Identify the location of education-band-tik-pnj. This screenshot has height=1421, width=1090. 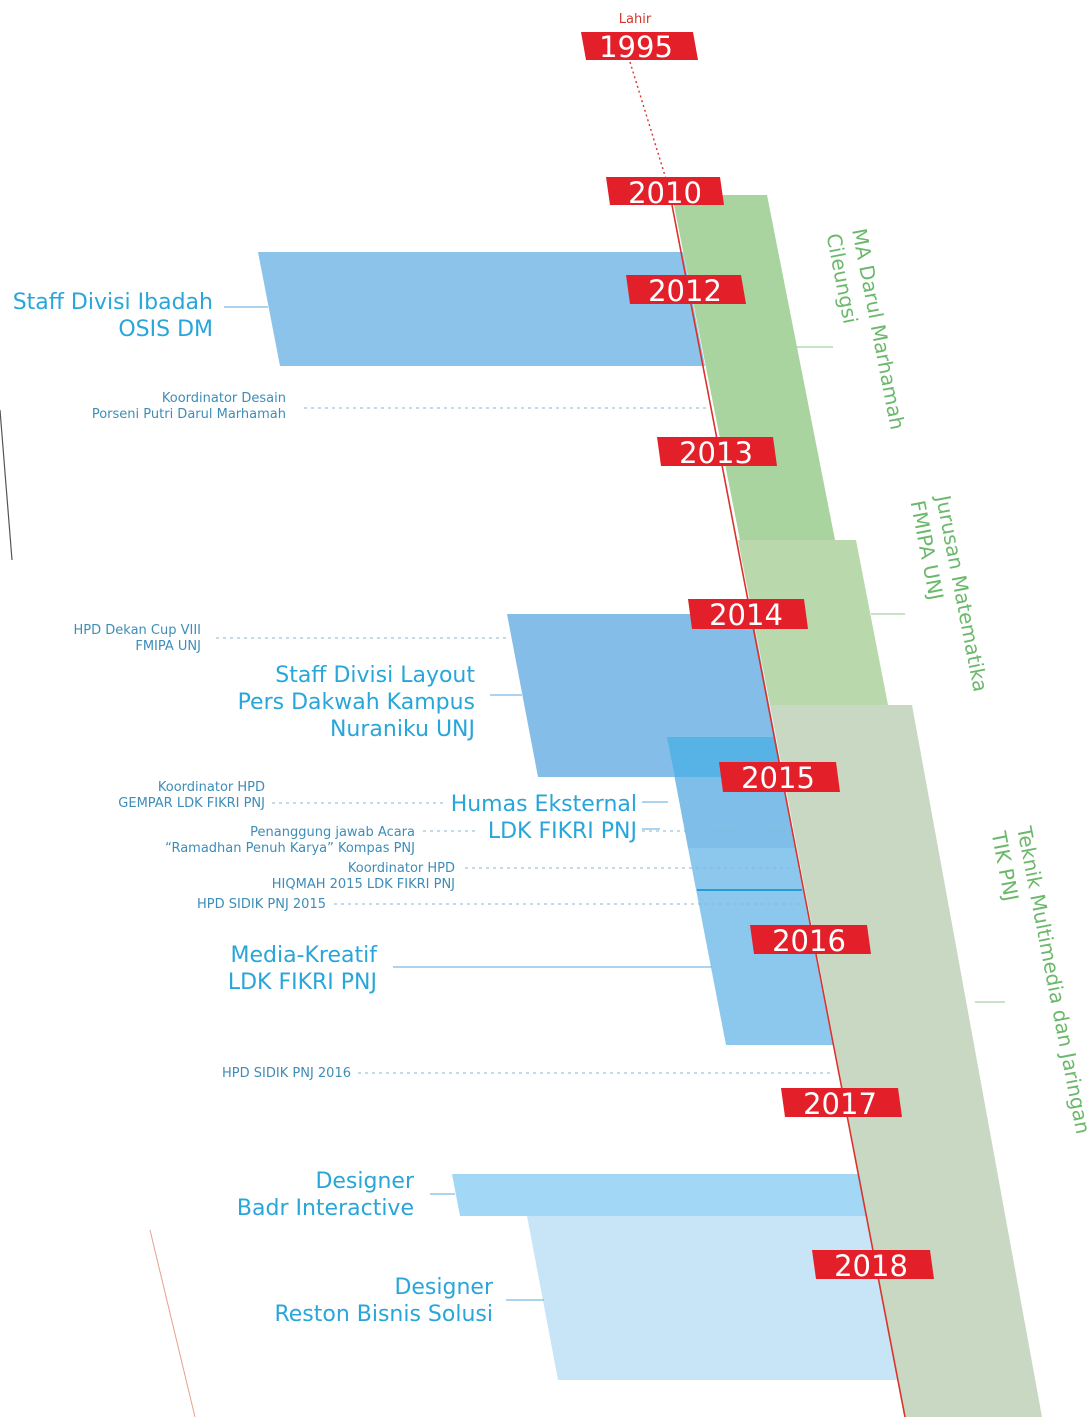
(906, 1061).